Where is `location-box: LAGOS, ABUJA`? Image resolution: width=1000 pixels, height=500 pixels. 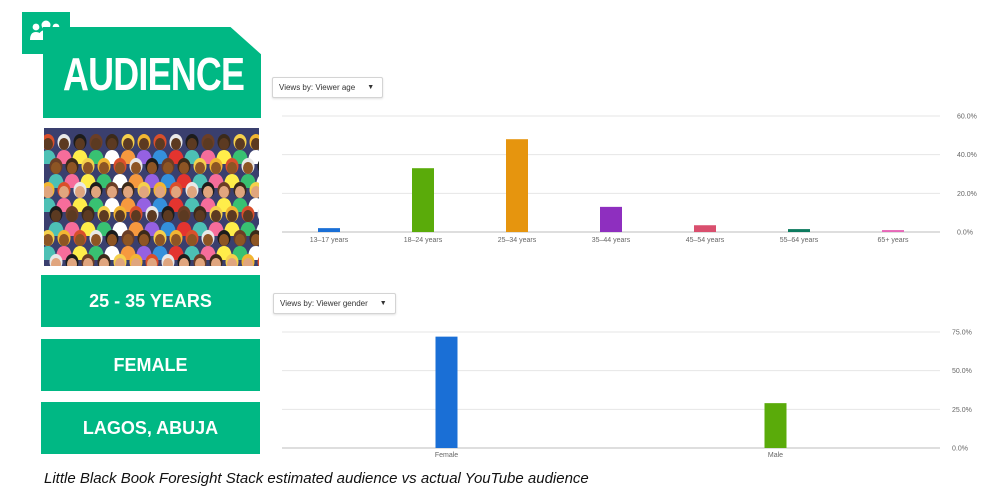 location-box: LAGOS, ABUJA is located at coordinates (150, 428).